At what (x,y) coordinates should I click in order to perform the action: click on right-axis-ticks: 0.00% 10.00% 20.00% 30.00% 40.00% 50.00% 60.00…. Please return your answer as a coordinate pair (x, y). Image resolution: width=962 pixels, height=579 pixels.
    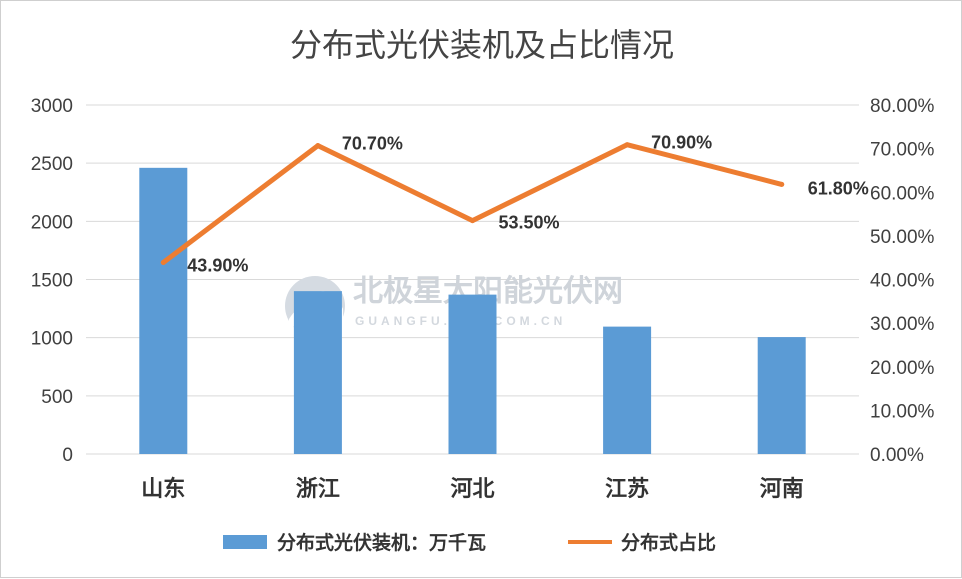
    Looking at the image, I should click on (902, 281).